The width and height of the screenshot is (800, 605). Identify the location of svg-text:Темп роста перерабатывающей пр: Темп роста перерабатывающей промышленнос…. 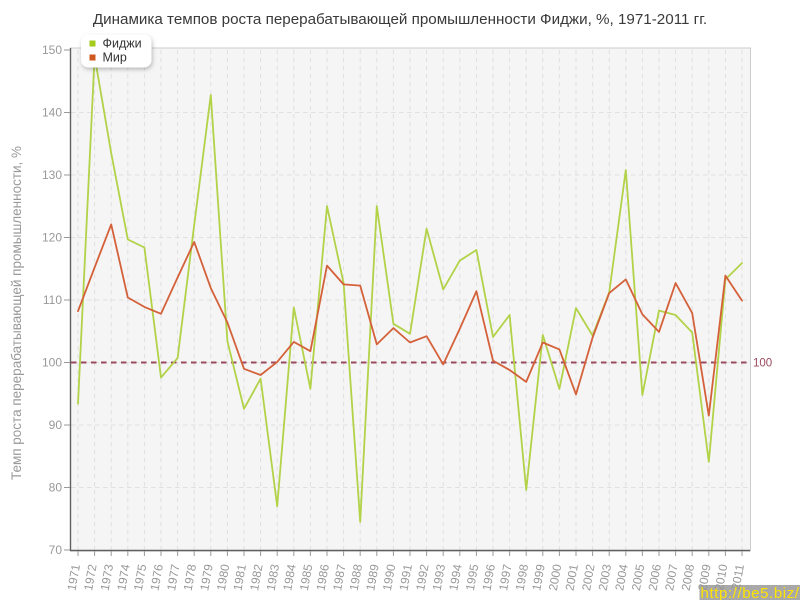
(16, 313).